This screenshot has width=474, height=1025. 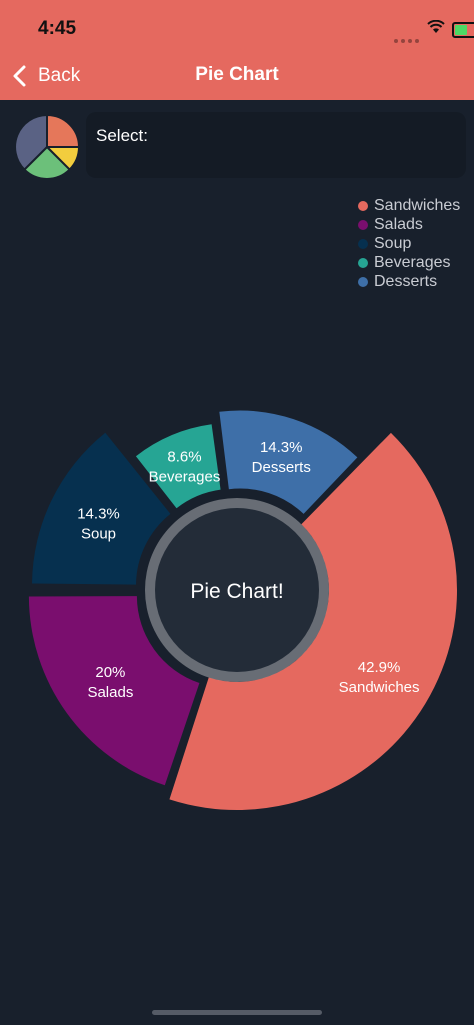 I want to click on status-time: 4:45, so click(x=57, y=28).